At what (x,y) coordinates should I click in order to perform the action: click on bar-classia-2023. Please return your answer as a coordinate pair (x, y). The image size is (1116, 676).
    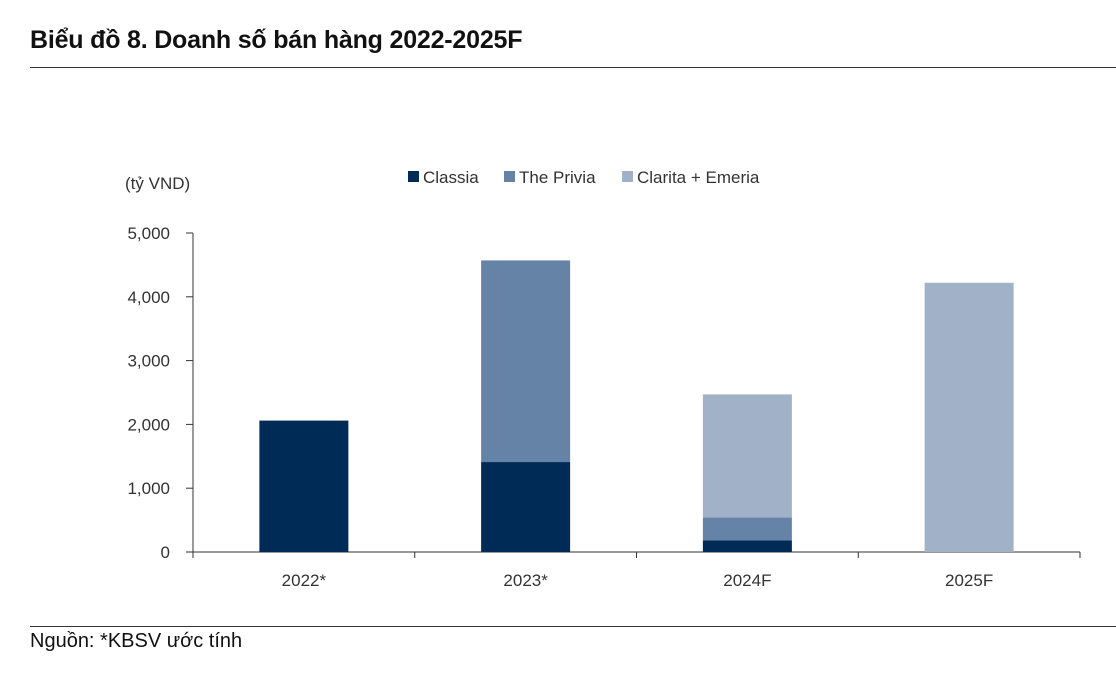
    Looking at the image, I should click on (526, 507).